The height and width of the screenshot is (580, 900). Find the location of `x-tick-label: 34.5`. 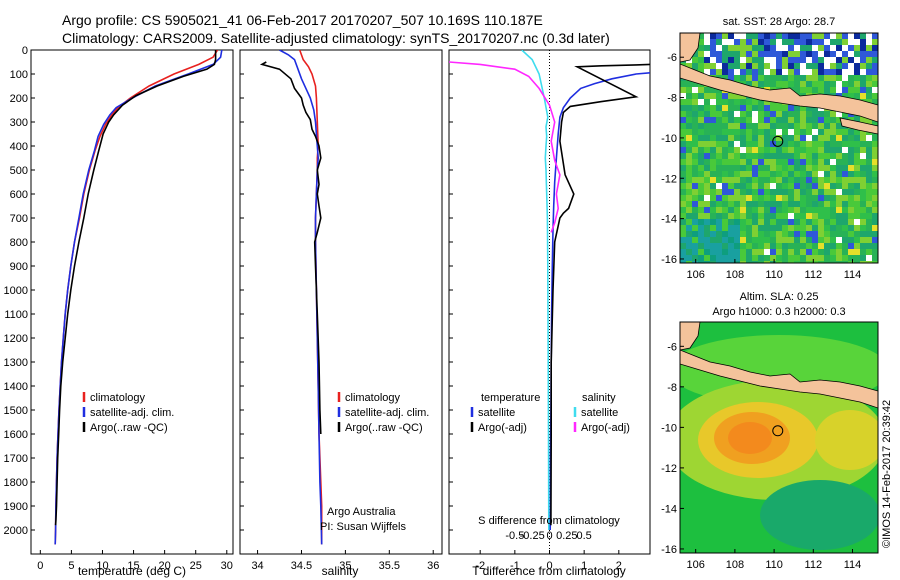

x-tick-label: 34.5 is located at coordinates (301, 566).